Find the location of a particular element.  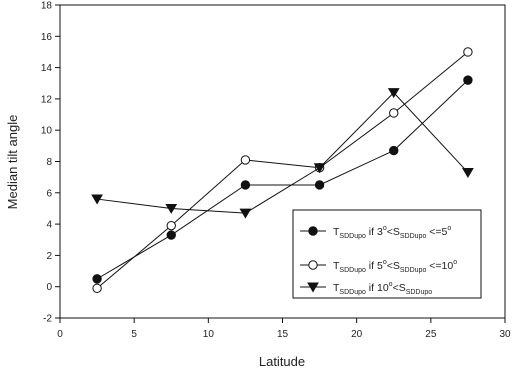

y-tick-label: 0 is located at coordinates (49, 287).